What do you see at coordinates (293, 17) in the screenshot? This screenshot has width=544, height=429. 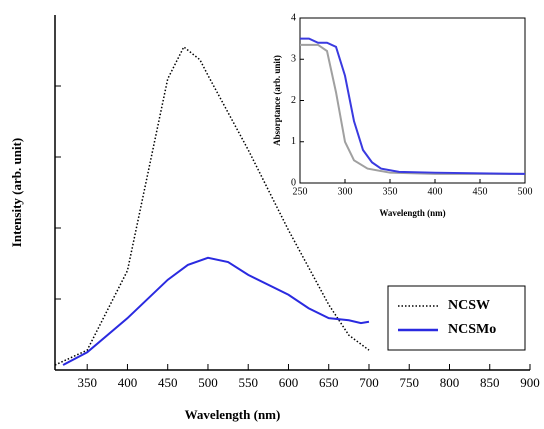 I see `y-tick-label: 4` at bounding box center [293, 17].